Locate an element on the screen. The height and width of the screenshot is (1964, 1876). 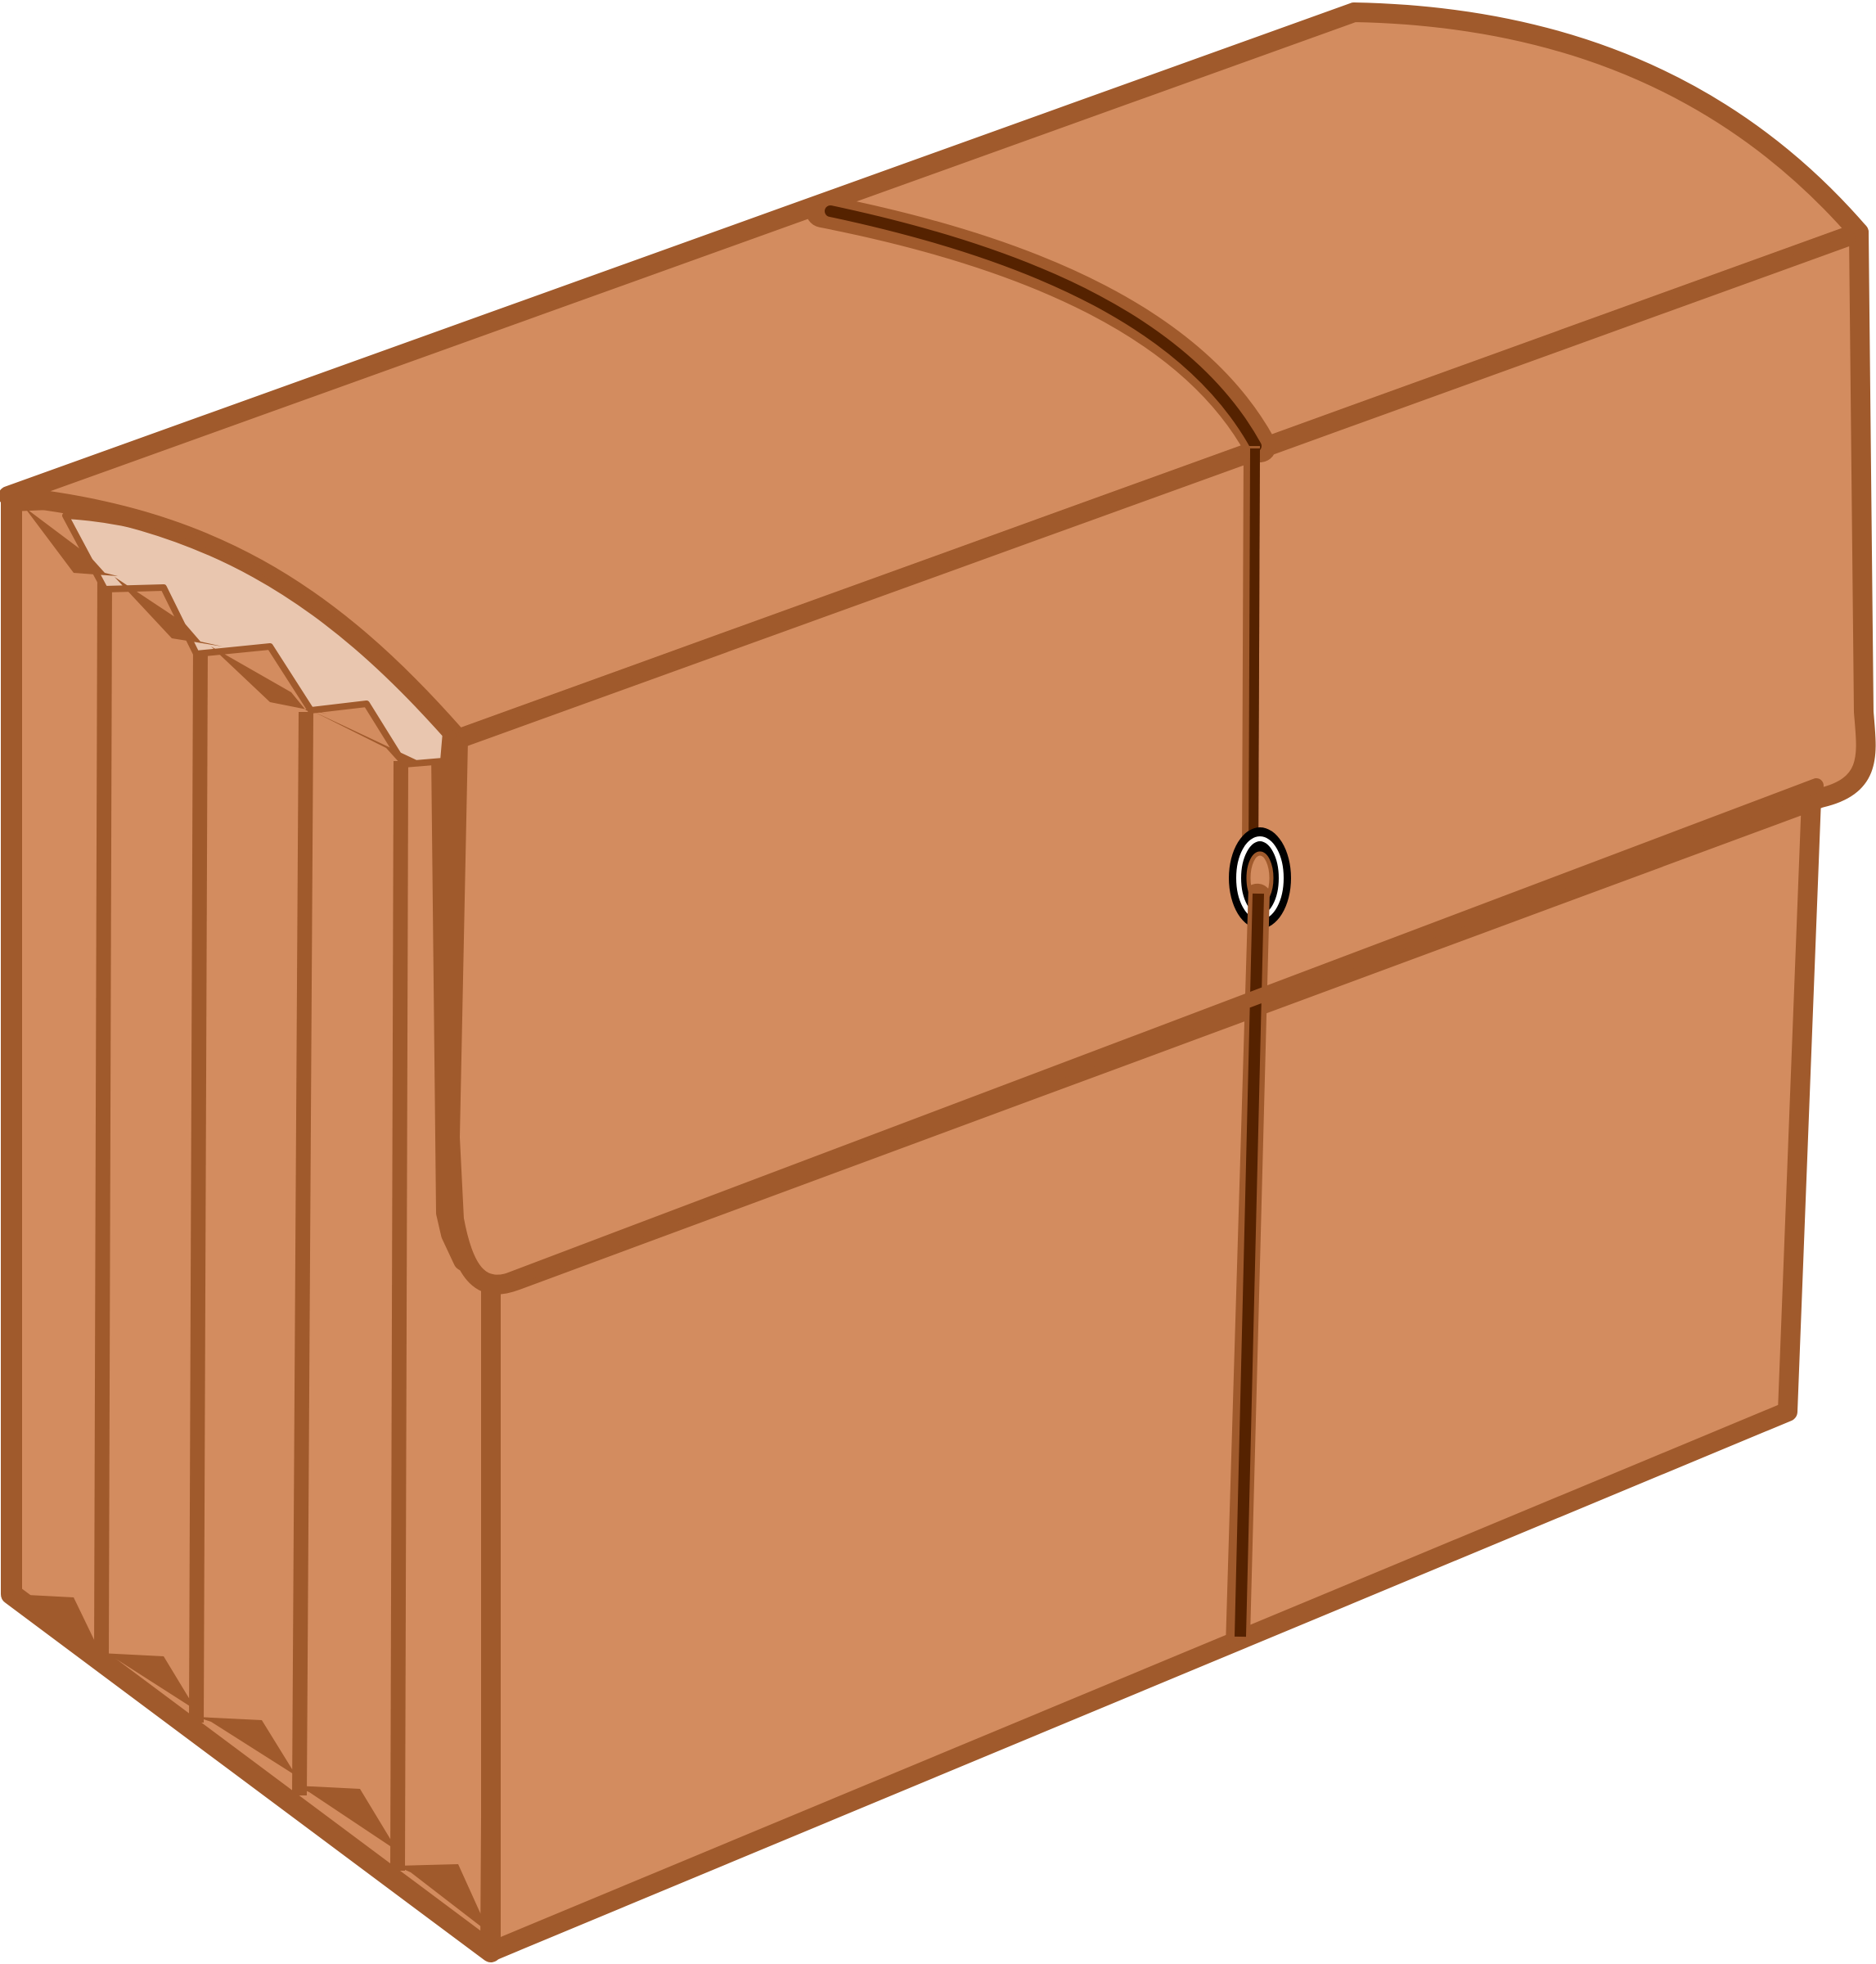
elastic-cord is located at coordinates (1041, 535).